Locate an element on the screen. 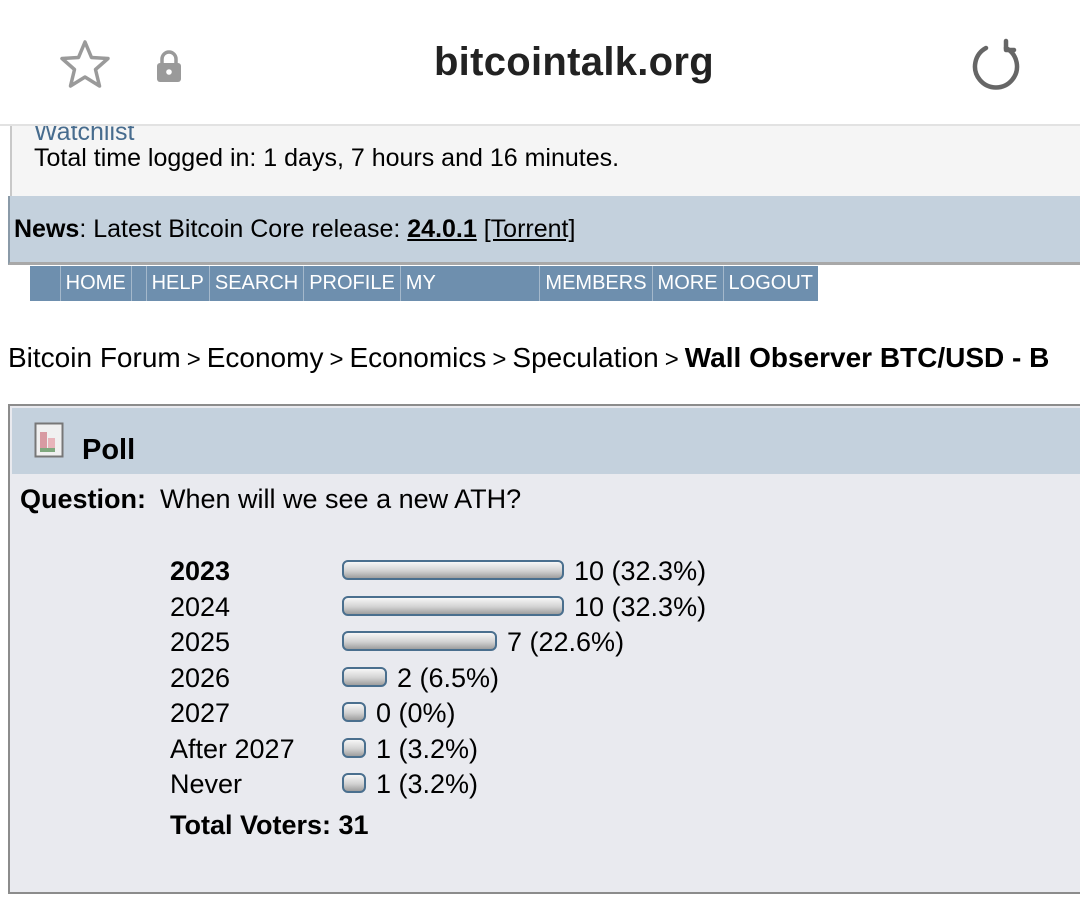  poll-result-count: 2 (6.5%) is located at coordinates (448, 677).